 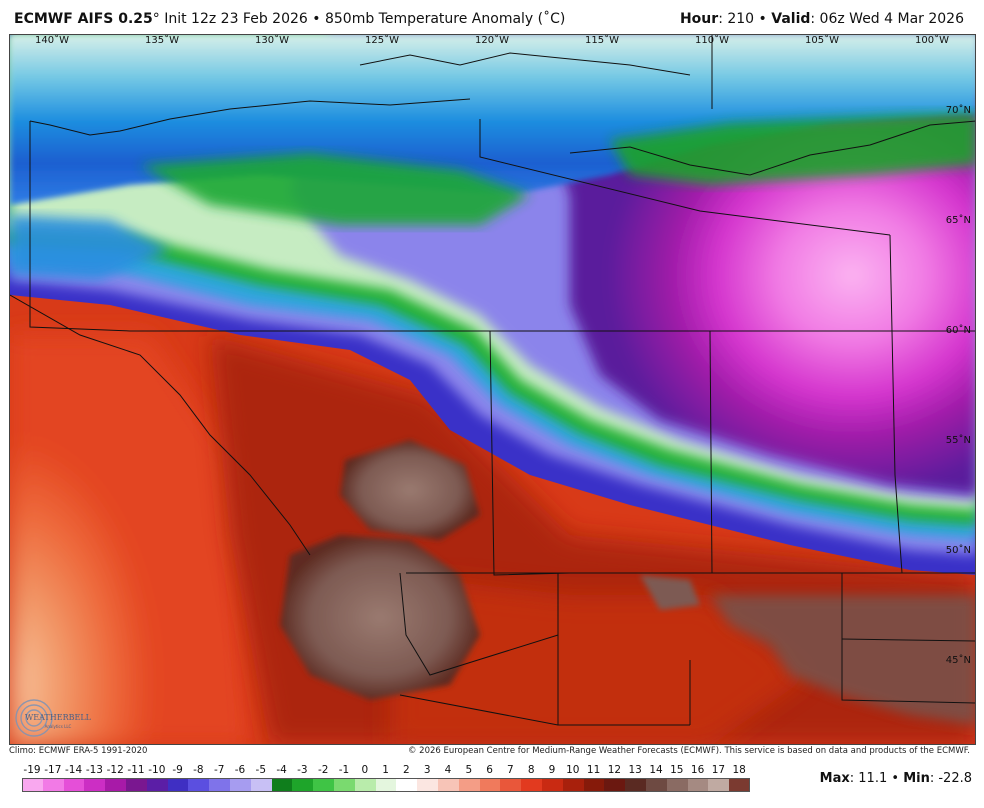 What do you see at coordinates (410, 490) in the screenshot?
I see `north-brown-blob` at bounding box center [410, 490].